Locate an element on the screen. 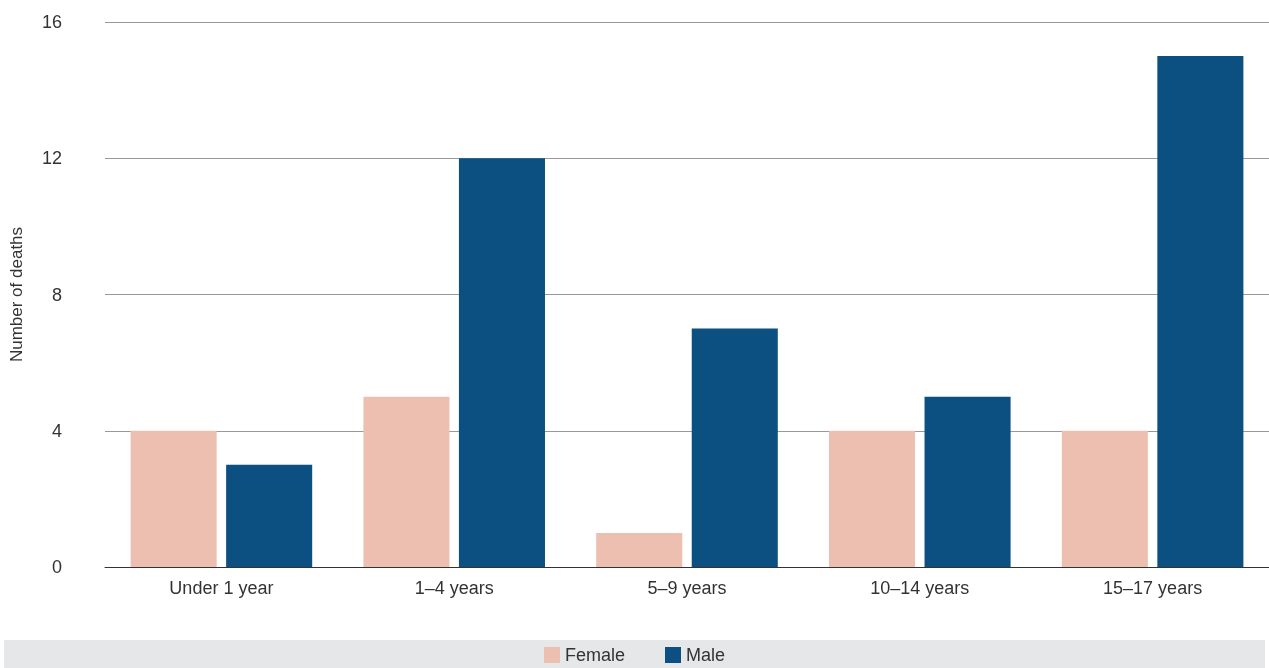 The height and width of the screenshot is (668, 1269). x-tick-label: 15–17 years is located at coordinates (1153, 588).